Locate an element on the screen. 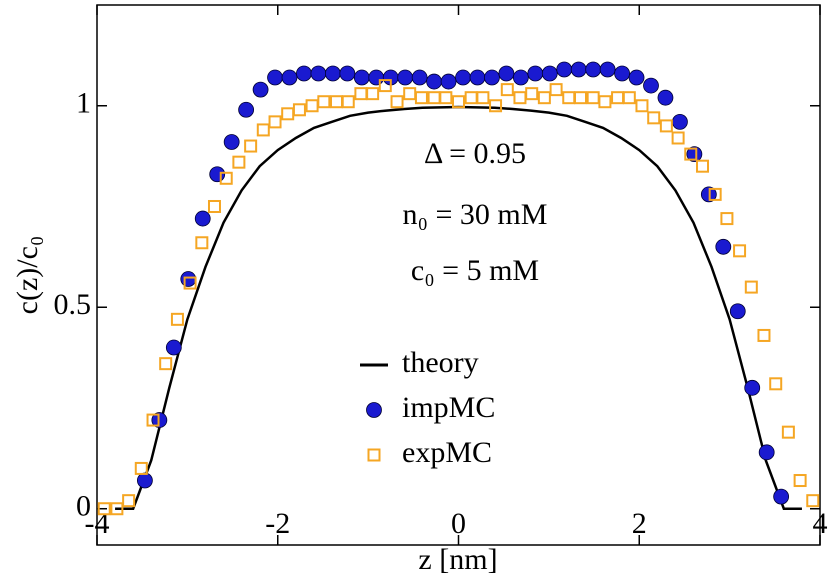 The height and width of the screenshot is (581, 830). y-axis-label: c(z)/c₀ is located at coordinates (27, 275).